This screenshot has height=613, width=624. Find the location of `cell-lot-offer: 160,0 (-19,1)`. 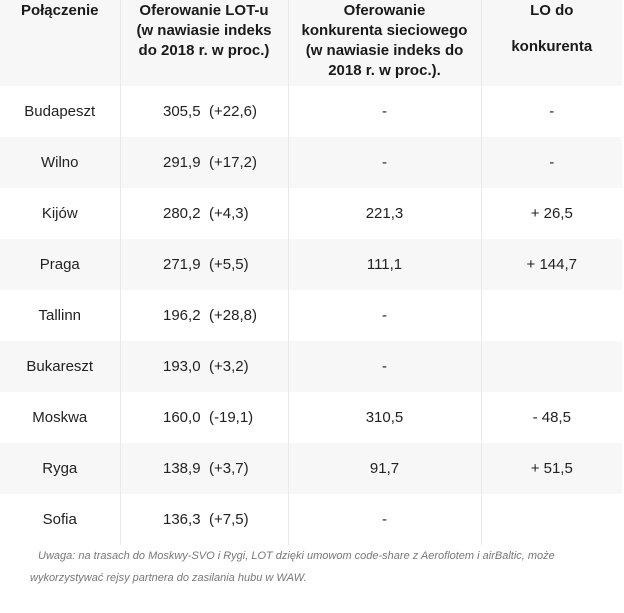

cell-lot-offer: 160,0 (-19,1) is located at coordinates (204, 417).